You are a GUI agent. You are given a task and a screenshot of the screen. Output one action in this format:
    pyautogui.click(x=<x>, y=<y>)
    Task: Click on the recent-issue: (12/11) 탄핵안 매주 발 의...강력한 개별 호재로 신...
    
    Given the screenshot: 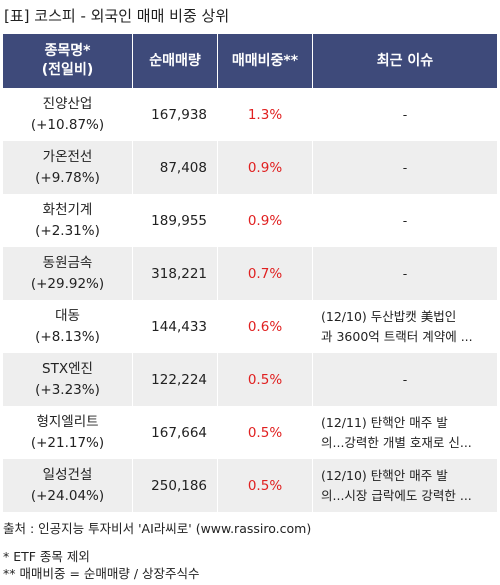 What is the action you would take?
    pyautogui.click(x=396, y=432)
    